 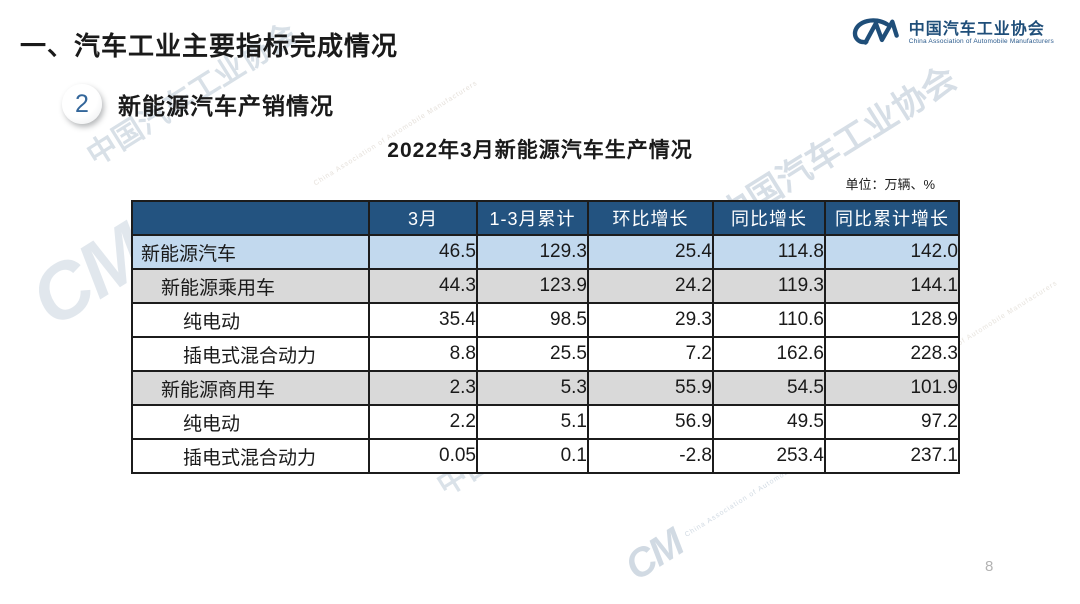 What do you see at coordinates (532, 456) in the screenshot?
I see `cell-value: 0.1` at bounding box center [532, 456].